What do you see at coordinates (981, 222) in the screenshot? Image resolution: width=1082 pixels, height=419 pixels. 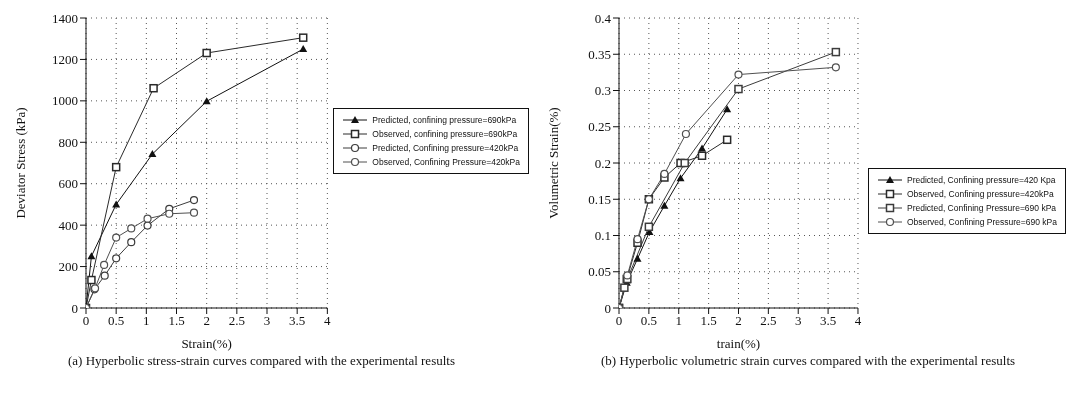 I see `legend-label: Observed, Confining Pressure=690 kPa` at bounding box center [981, 222].